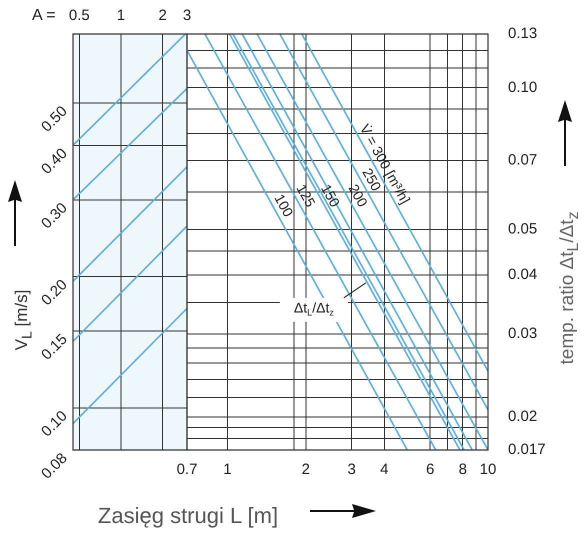 The width and height of the screenshot is (587, 534). Describe the element at coordinates (384, 469) in the screenshot. I see `x-tick-label: 4` at that location.